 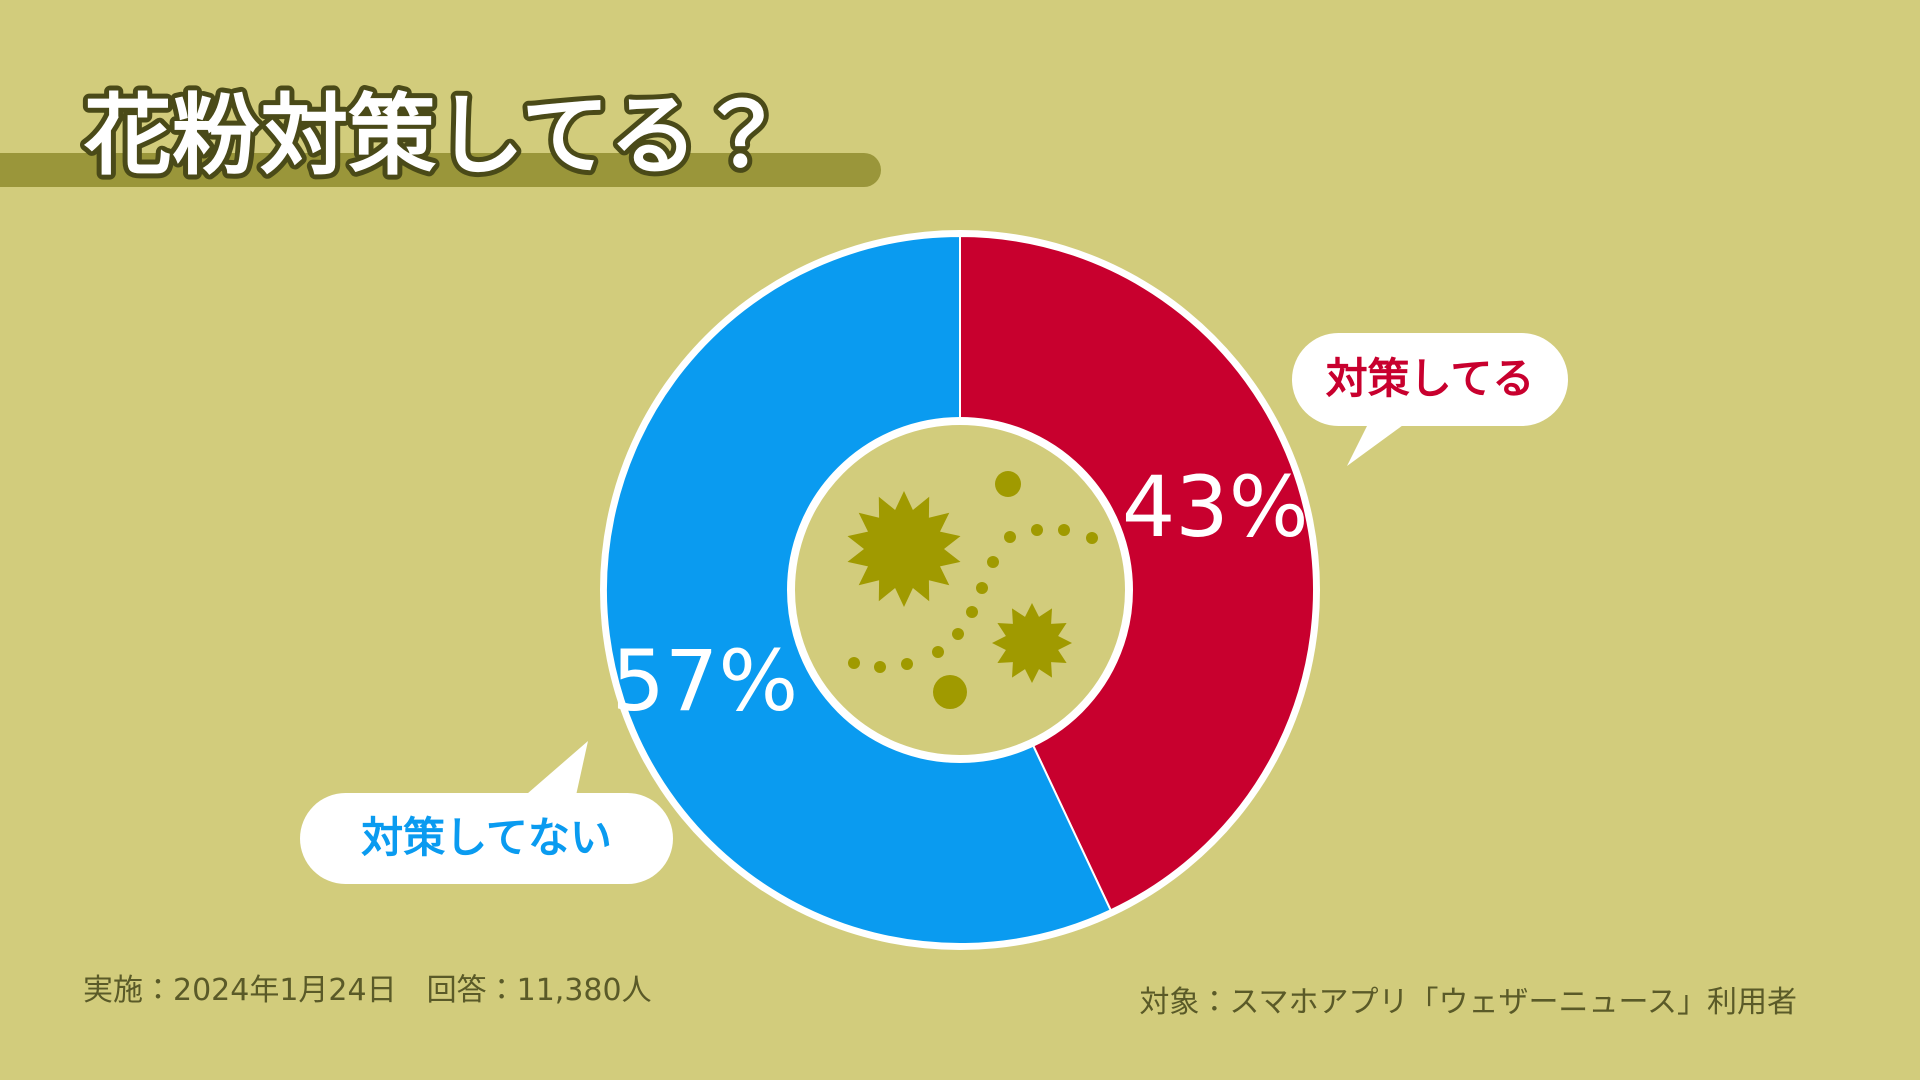 What do you see at coordinates (1215, 507) in the screenshot?
I see `value-label: 43%` at bounding box center [1215, 507].